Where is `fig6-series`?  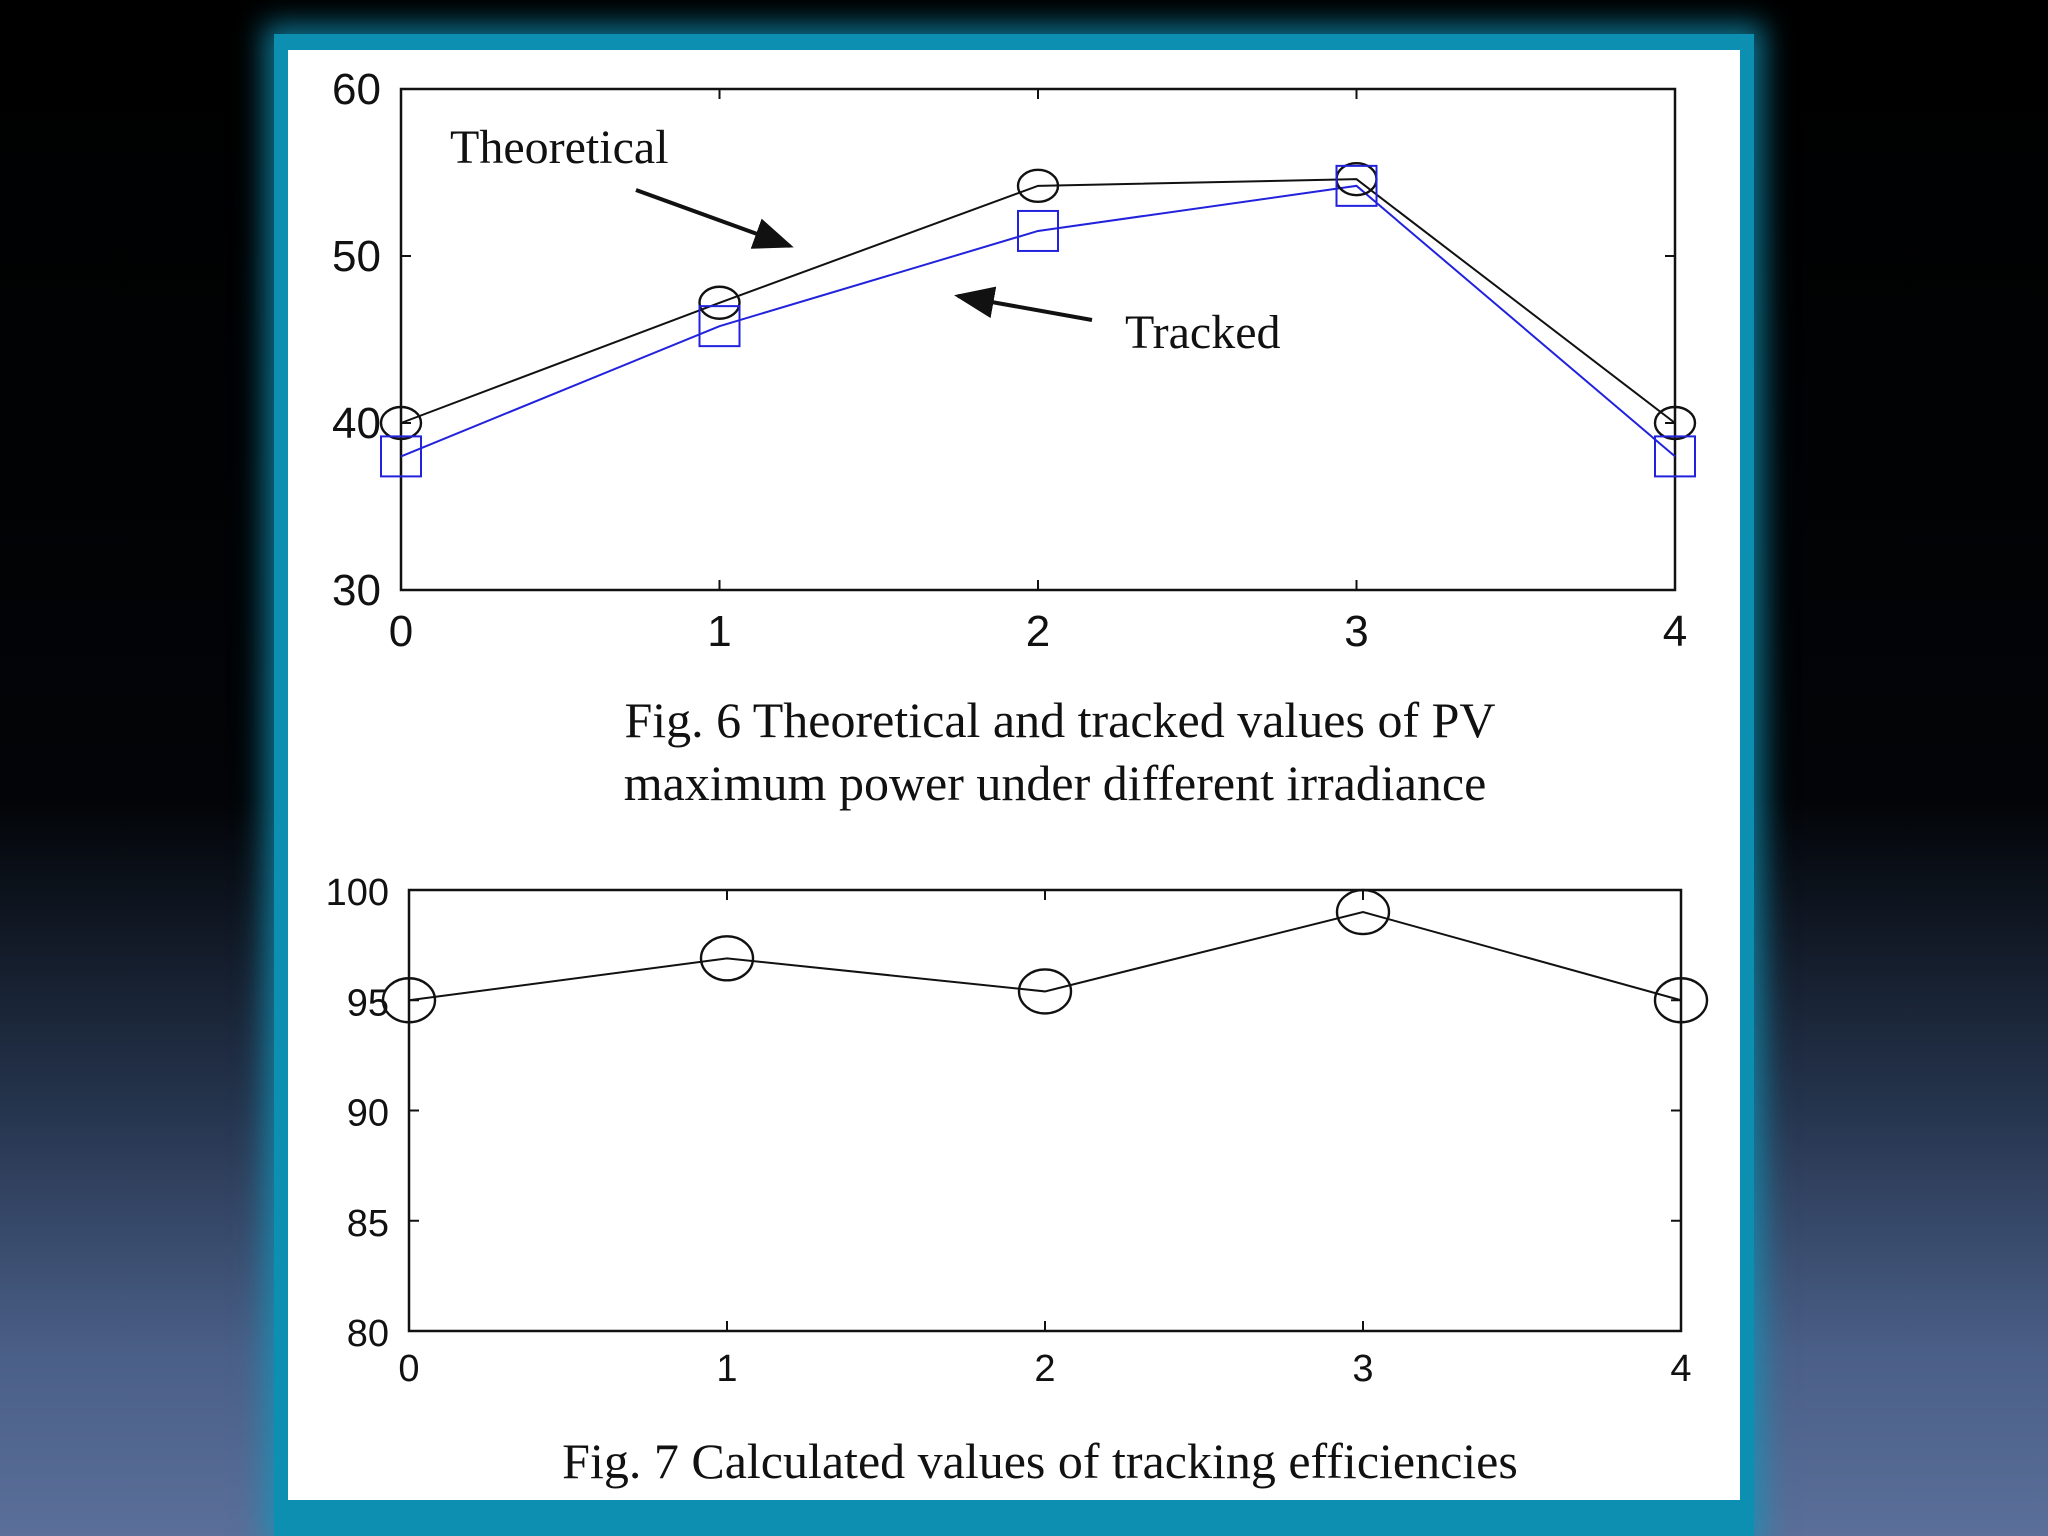
fig6-series is located at coordinates (1038, 318).